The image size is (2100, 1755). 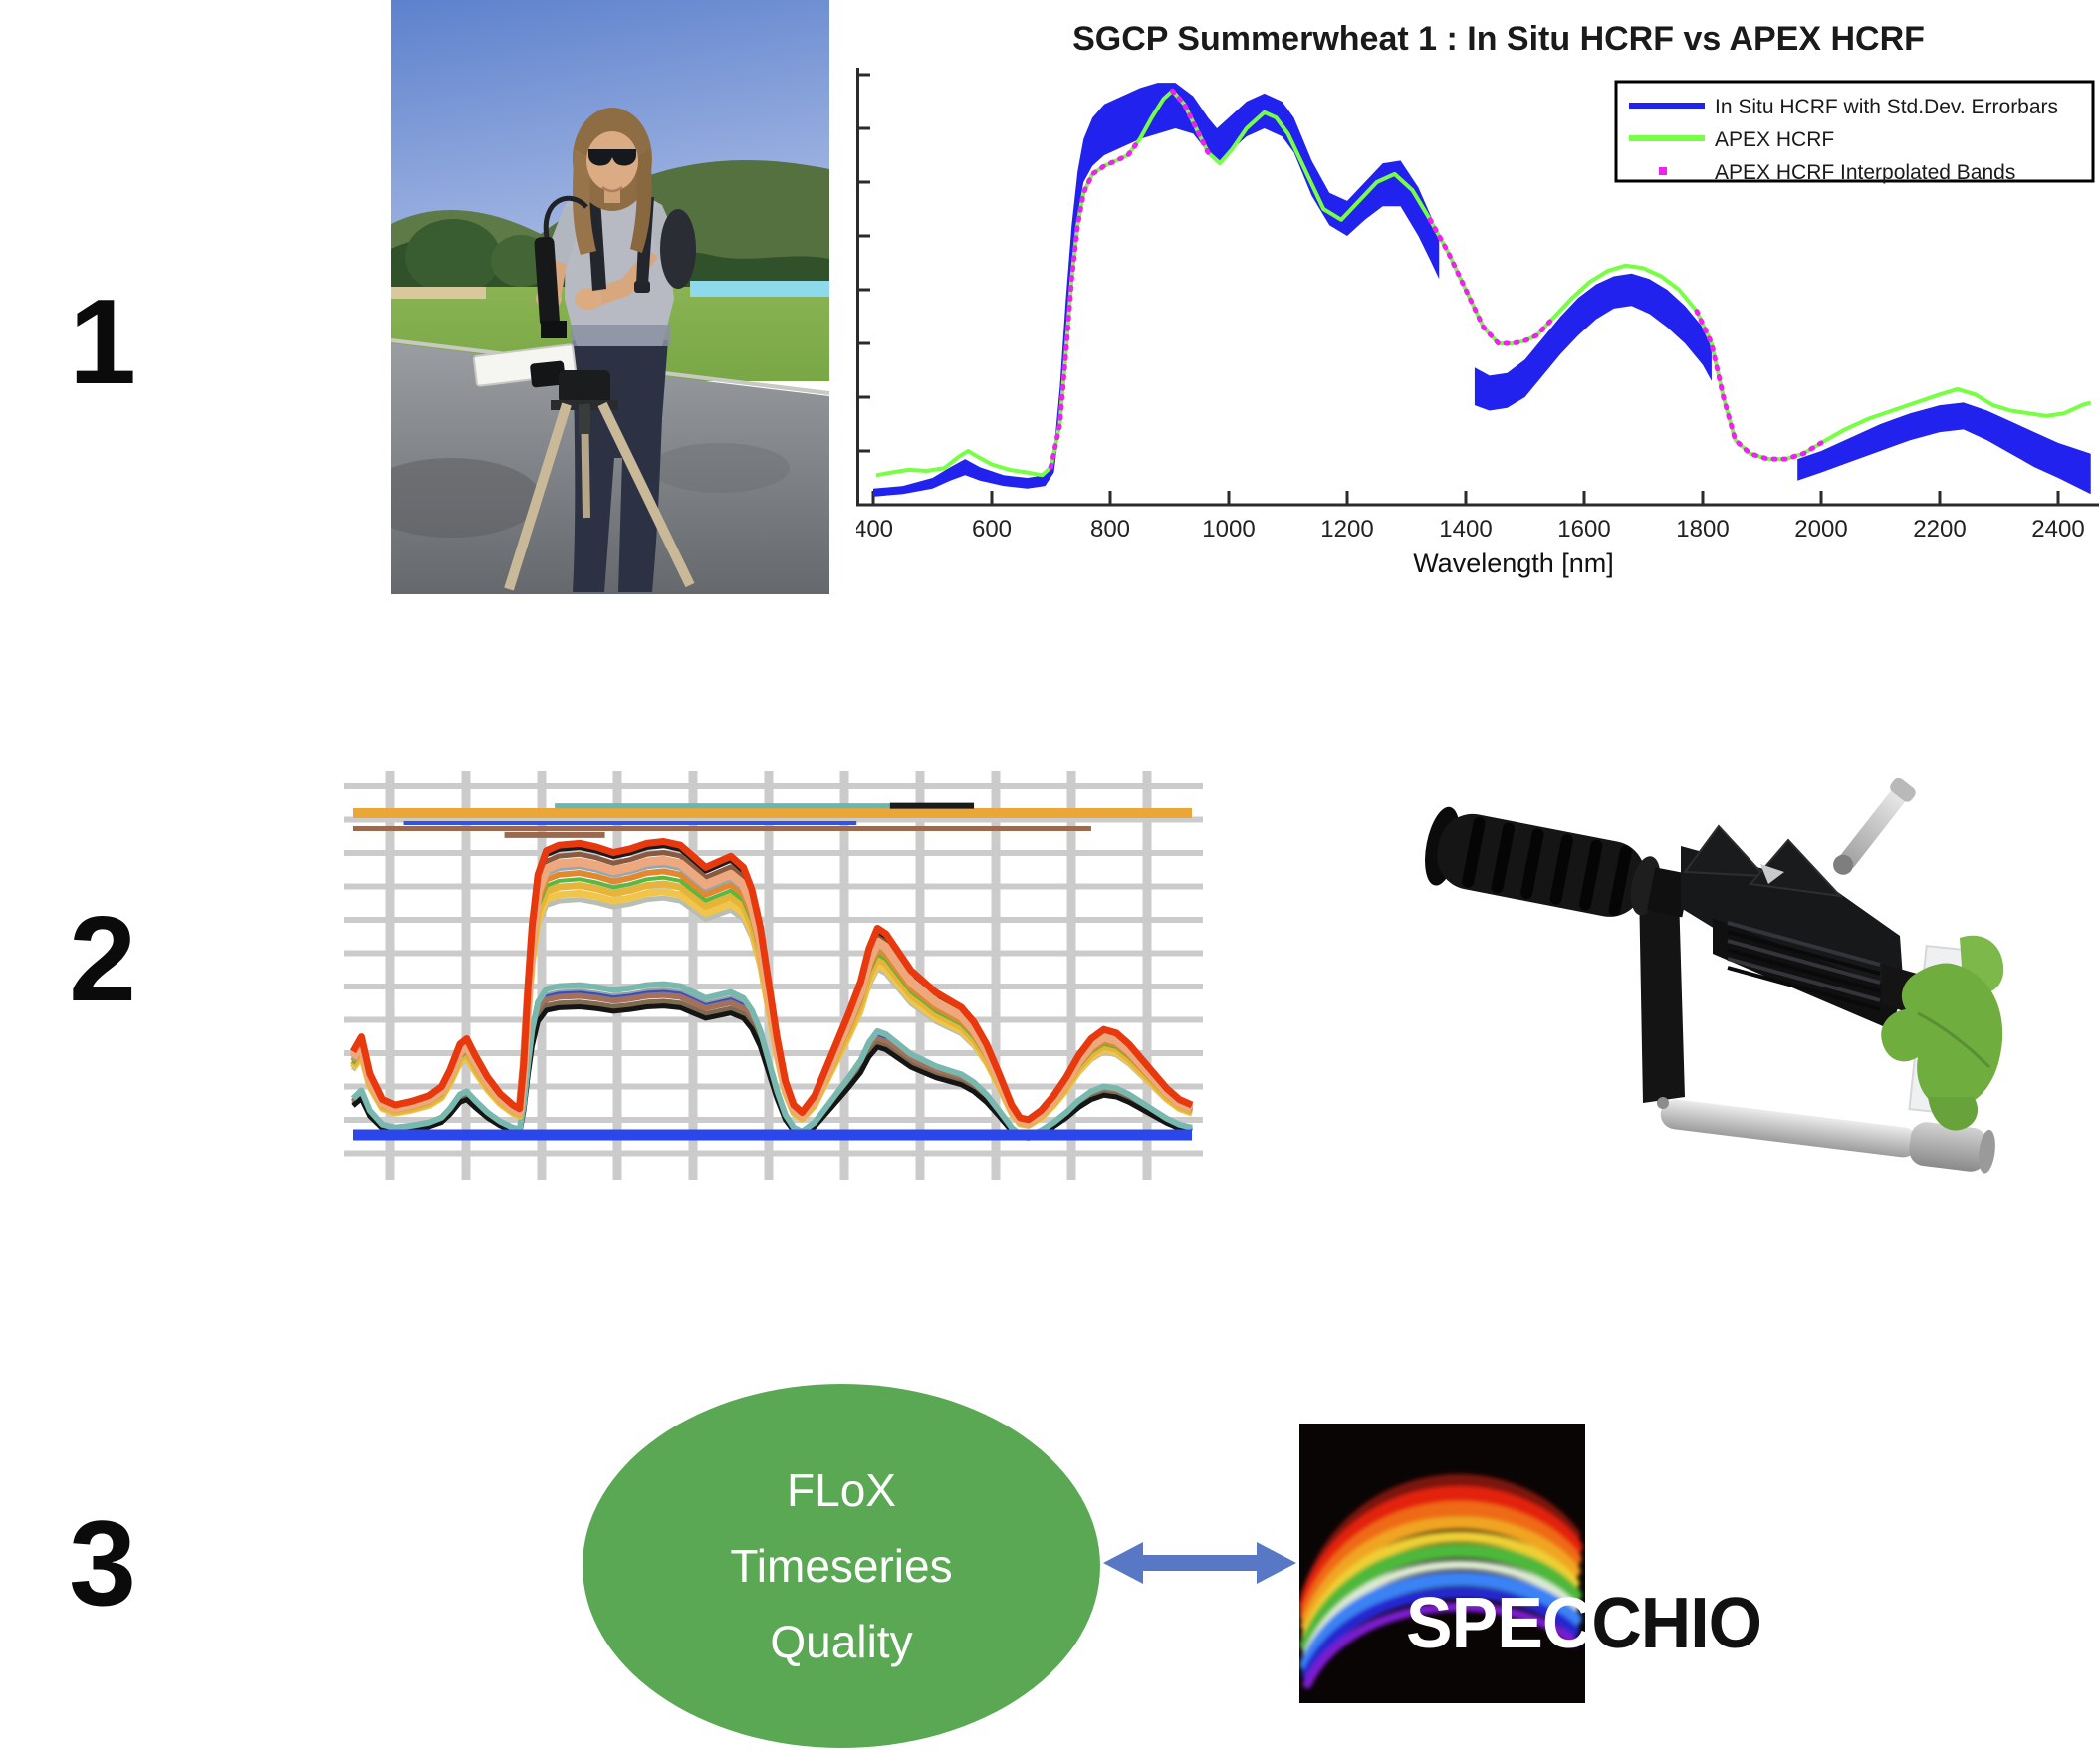 I want to click on flox-ellipse: FLoX Timeseries Quality, so click(x=841, y=1566).